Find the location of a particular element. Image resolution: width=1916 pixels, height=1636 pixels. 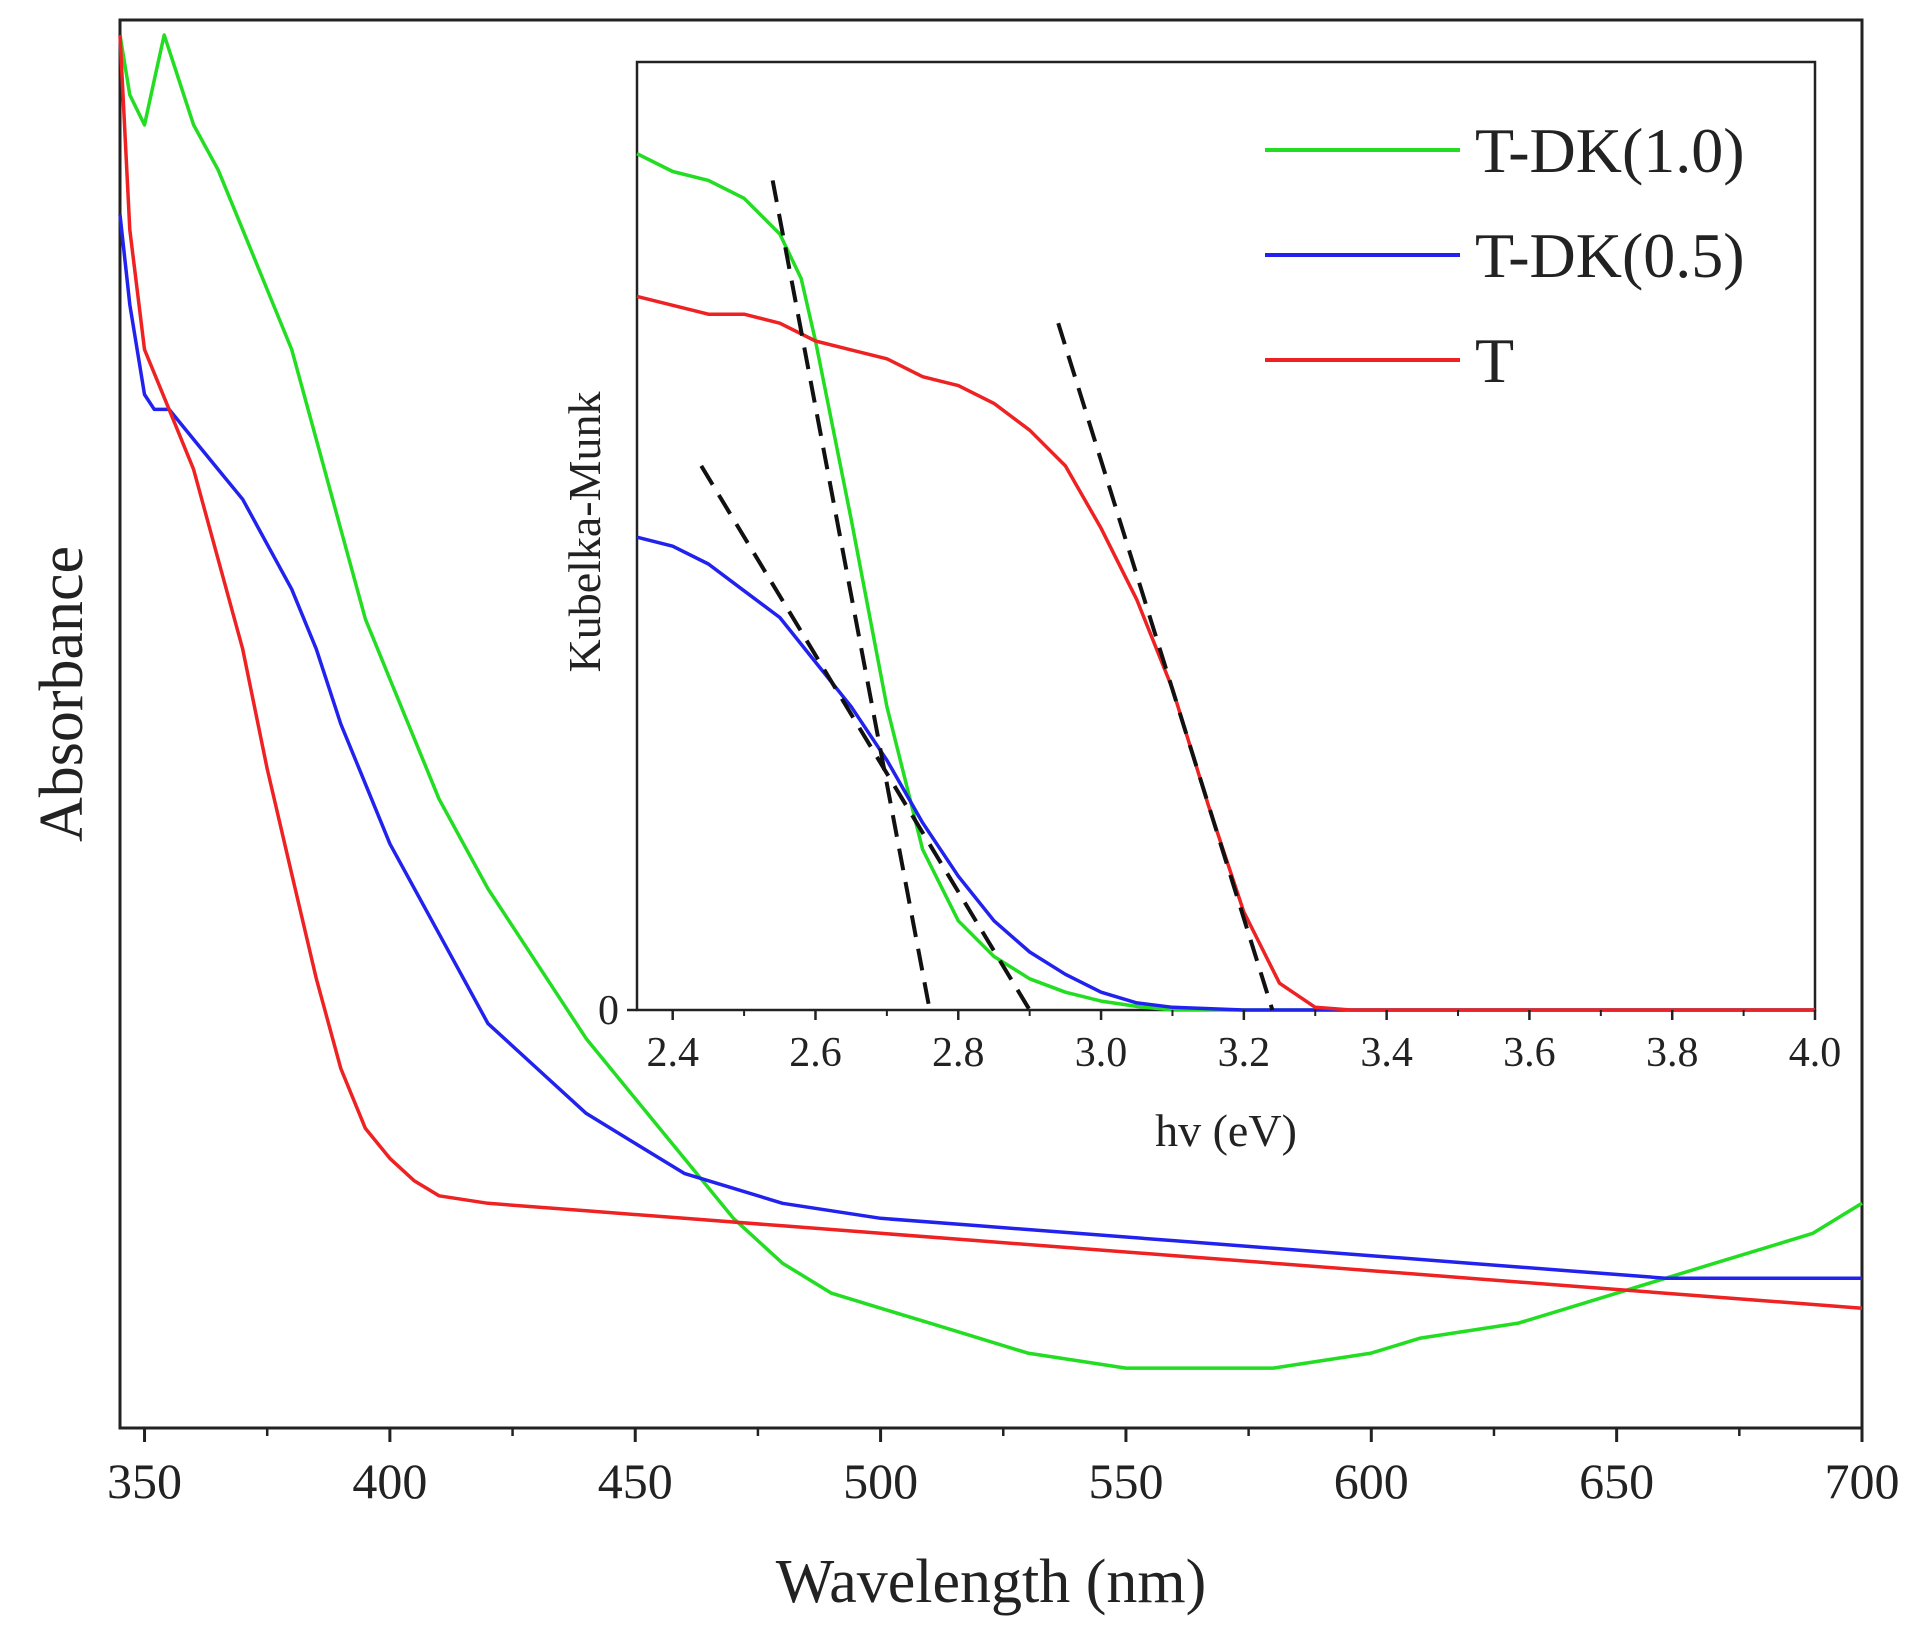

main-y-axis-title: Absorbance is located at coordinates (62, 694).